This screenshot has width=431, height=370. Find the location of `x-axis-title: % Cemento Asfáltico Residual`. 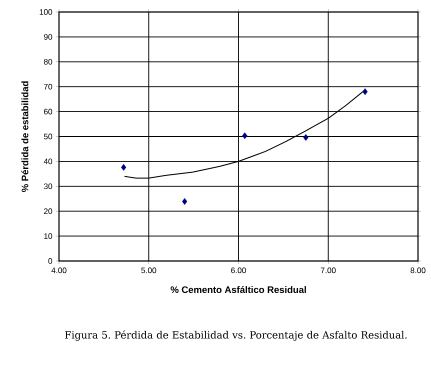

x-axis-title: % Cemento Asfáltico Residual is located at coordinates (238, 290).